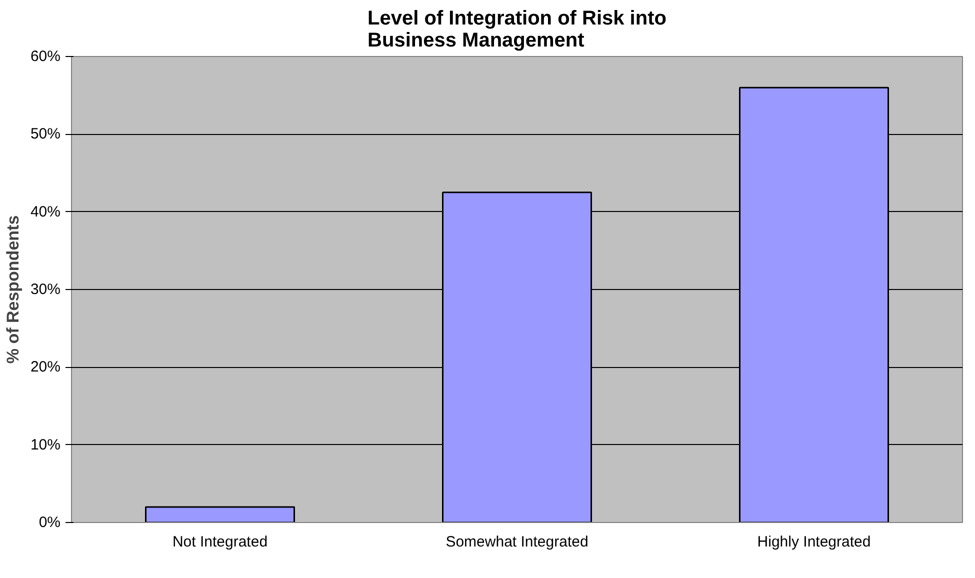 This screenshot has height=578, width=975. What do you see at coordinates (49, 522) in the screenshot?
I see `y-tick-label: 0%` at bounding box center [49, 522].